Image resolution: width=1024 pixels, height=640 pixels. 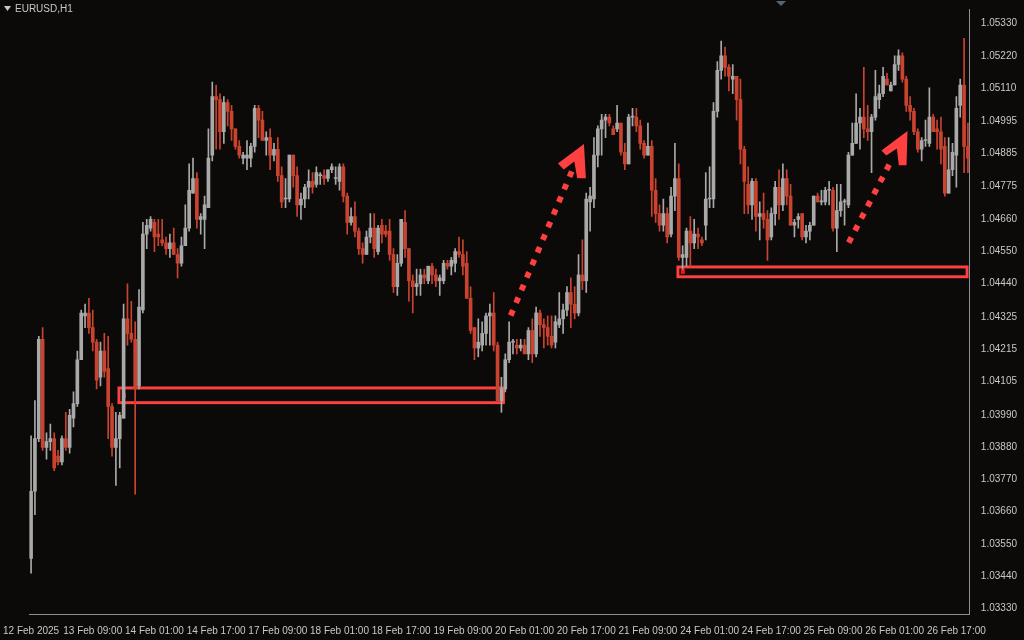 What do you see at coordinates (278, 630) in the screenshot?
I see `x-tick-label: 17 Feb 09:00` at bounding box center [278, 630].